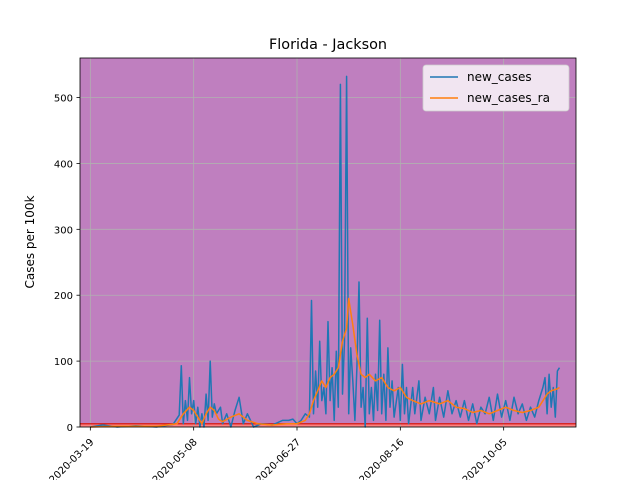  Describe the element at coordinates (30, 241) in the screenshot. I see `y-axis-label: Cases per 100k` at that location.